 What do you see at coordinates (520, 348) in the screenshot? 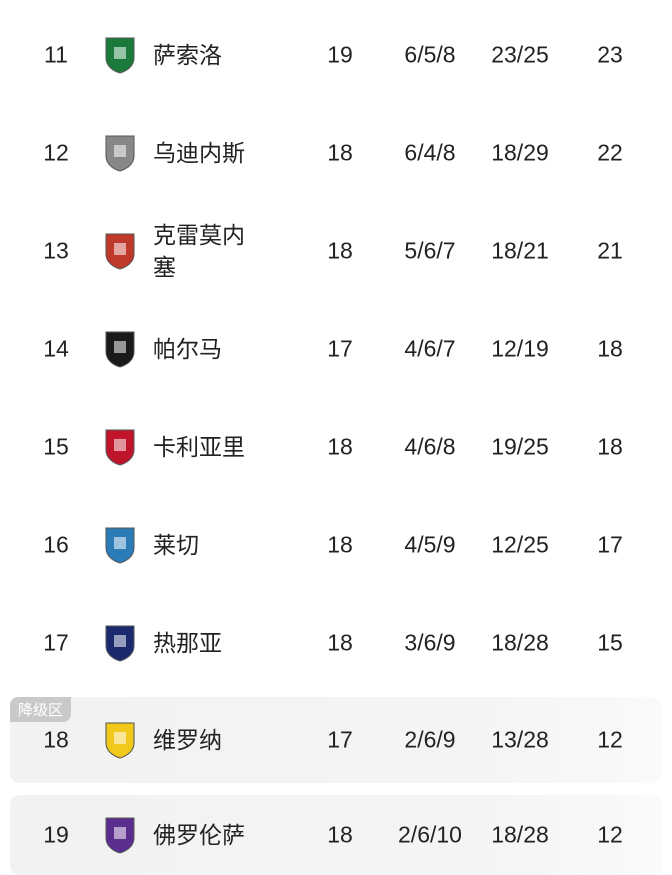
I see `goals-for-against: 12/19` at bounding box center [520, 348].